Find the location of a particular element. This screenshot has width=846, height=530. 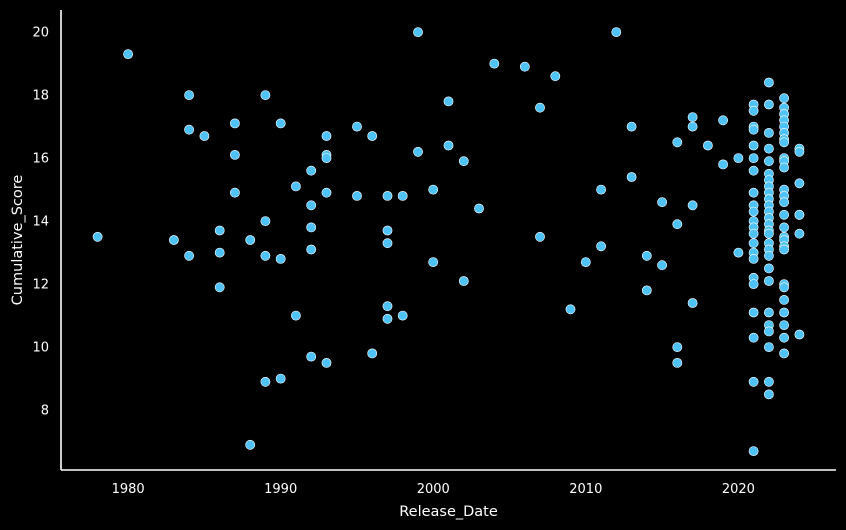

y-tick-label: 14 is located at coordinates (40, 222).